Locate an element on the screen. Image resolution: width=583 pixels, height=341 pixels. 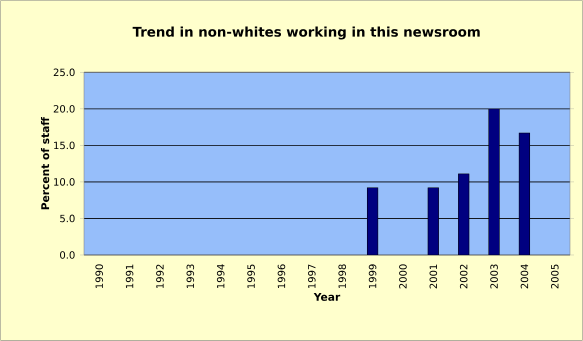
x-tick-label: 2005 is located at coordinates (555, 276).